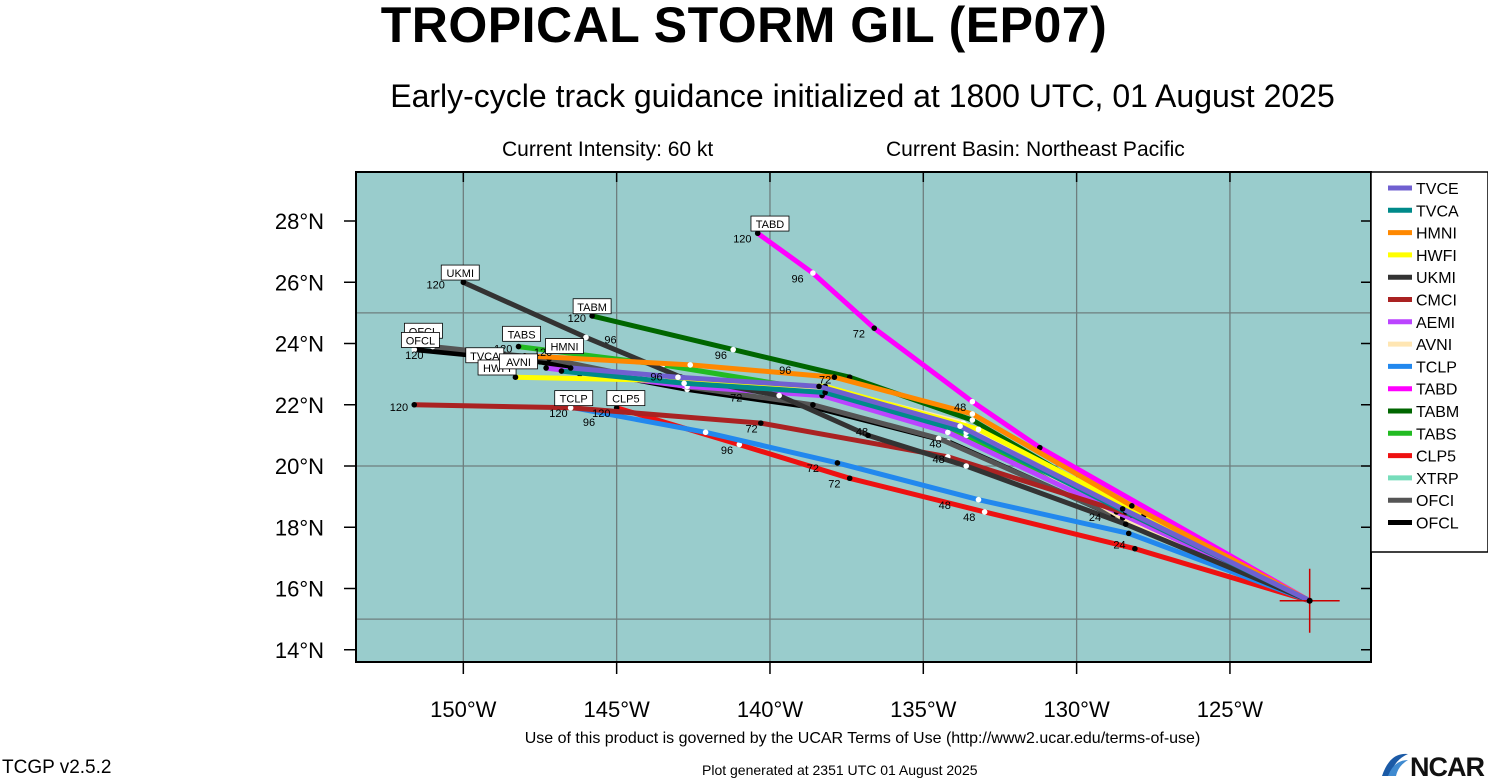 This screenshot has width=1488, height=783. Describe the element at coordinates (518, 361) in the screenshot. I see `model-name-box: AVNI` at that location.